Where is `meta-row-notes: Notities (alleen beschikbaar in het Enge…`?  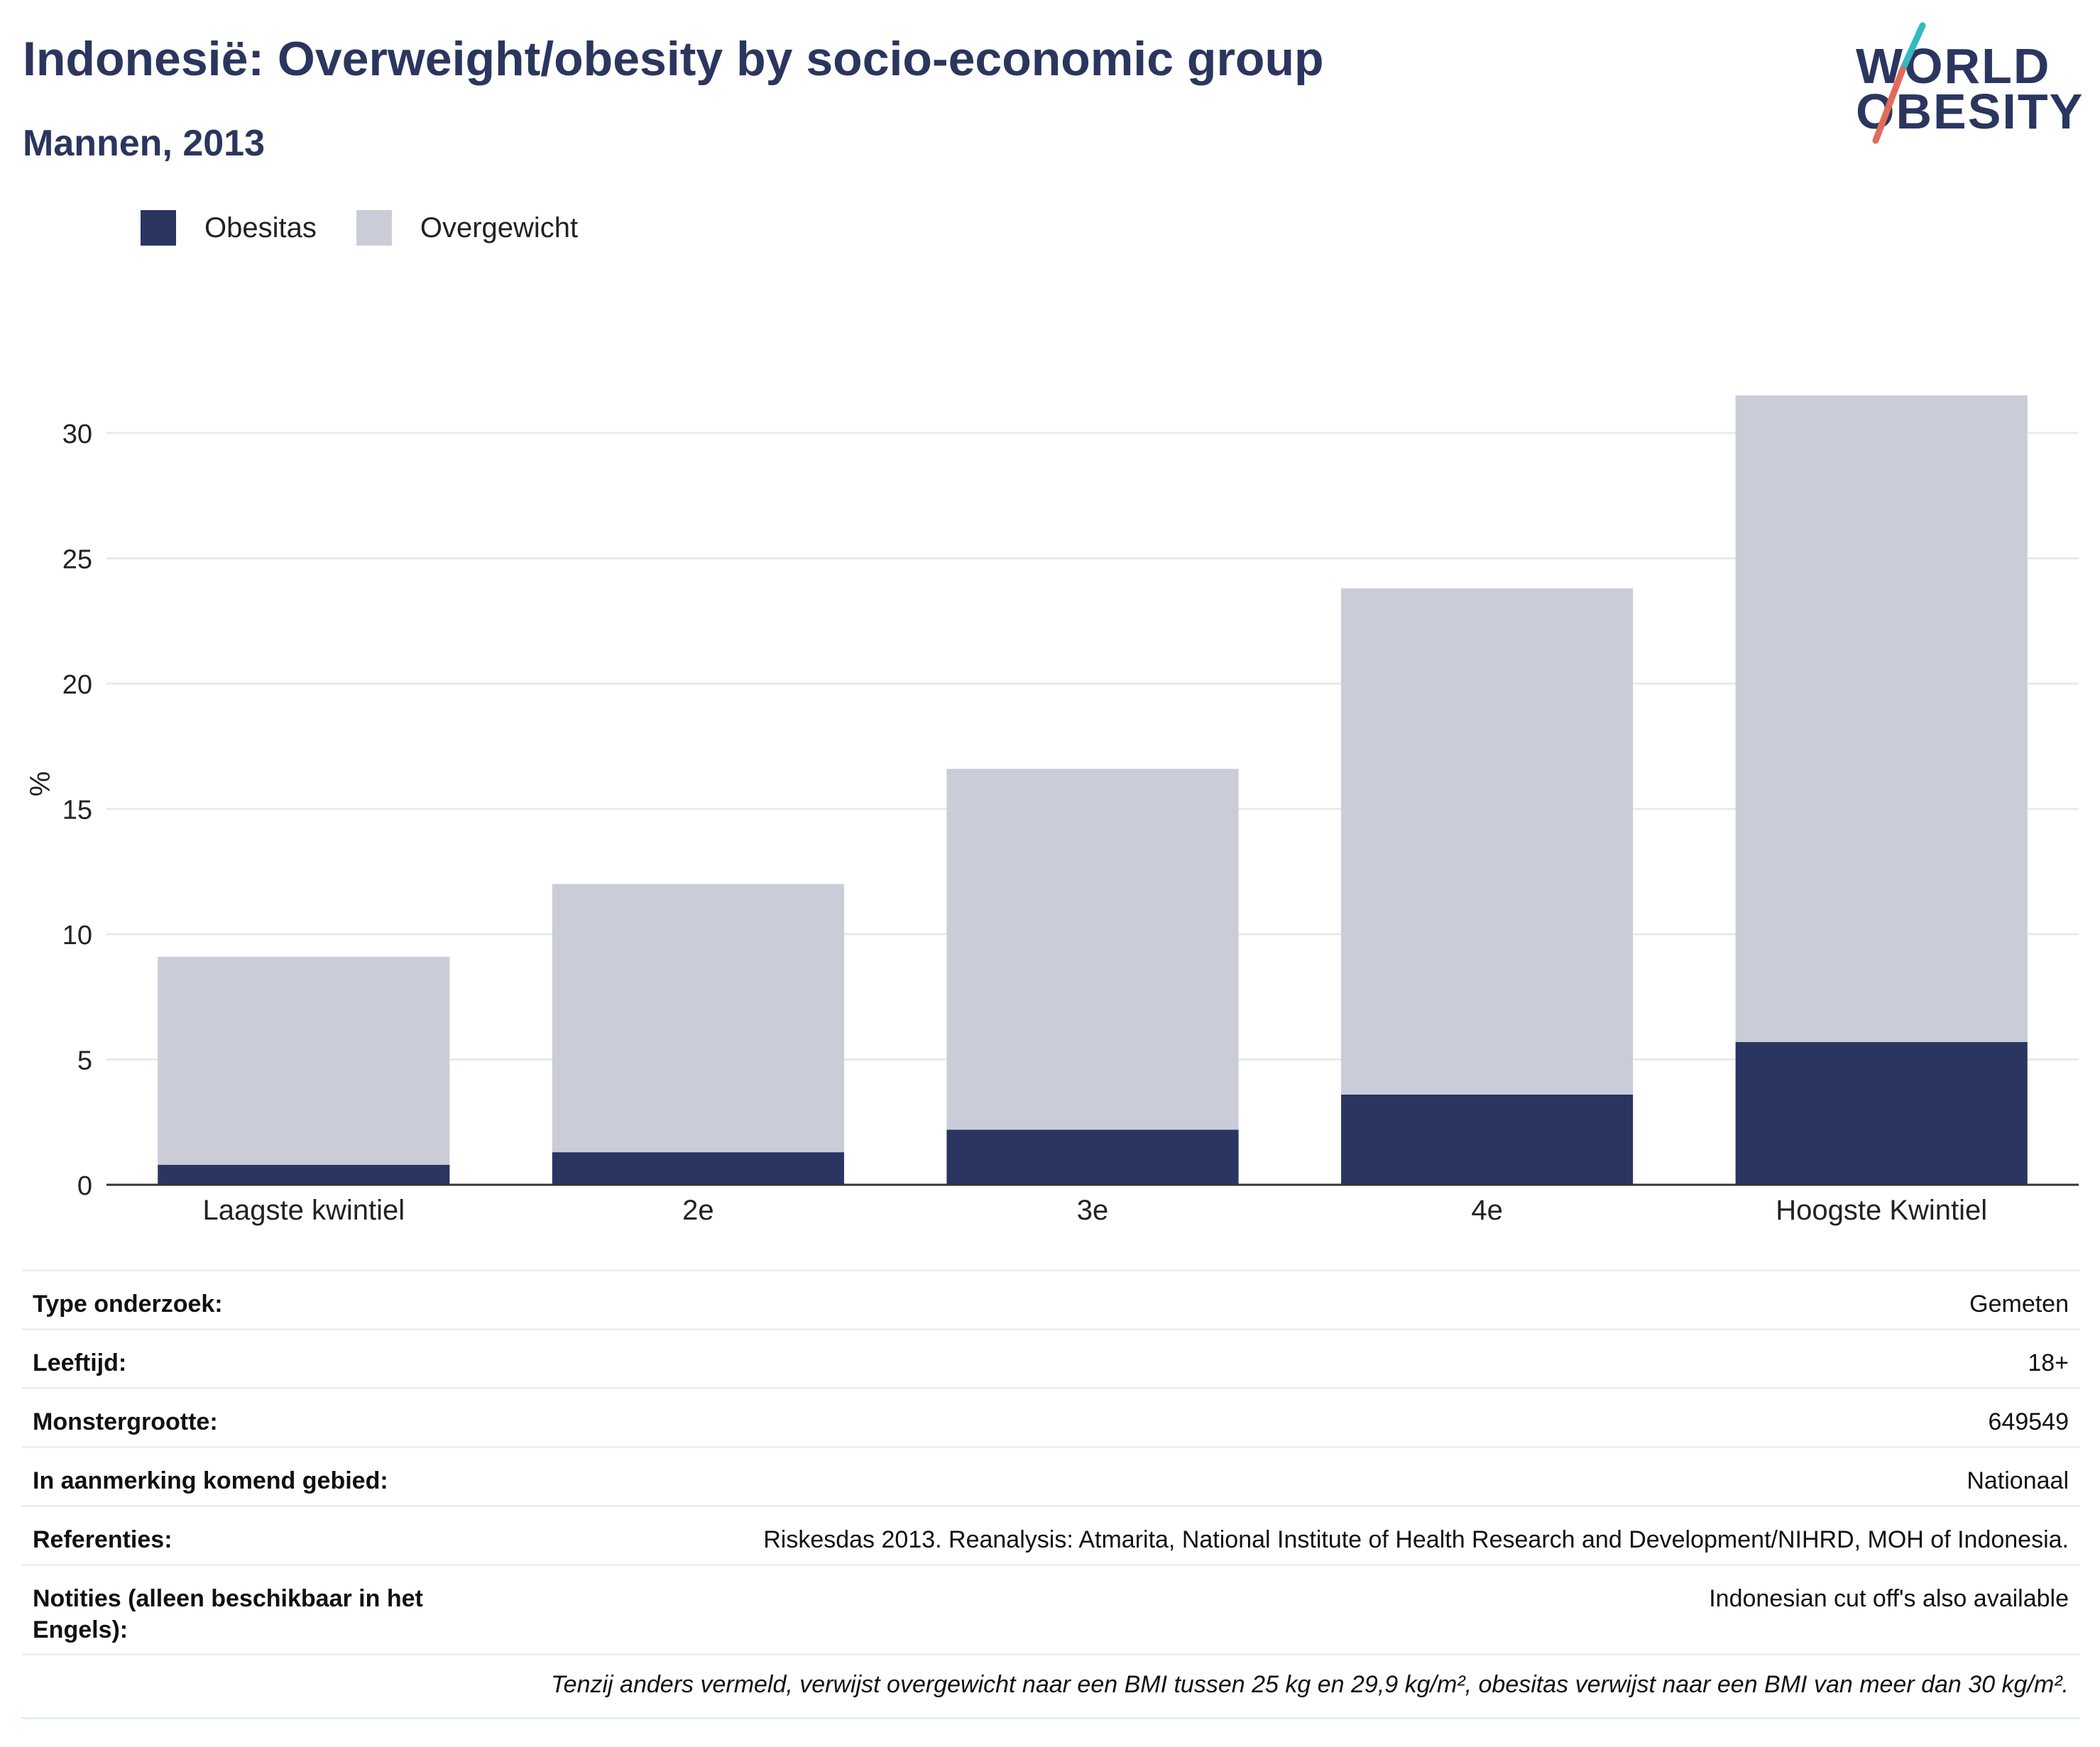 meta-row-notes: Notities (alleen beschikbaar in het Enge… is located at coordinates (1050, 1608).